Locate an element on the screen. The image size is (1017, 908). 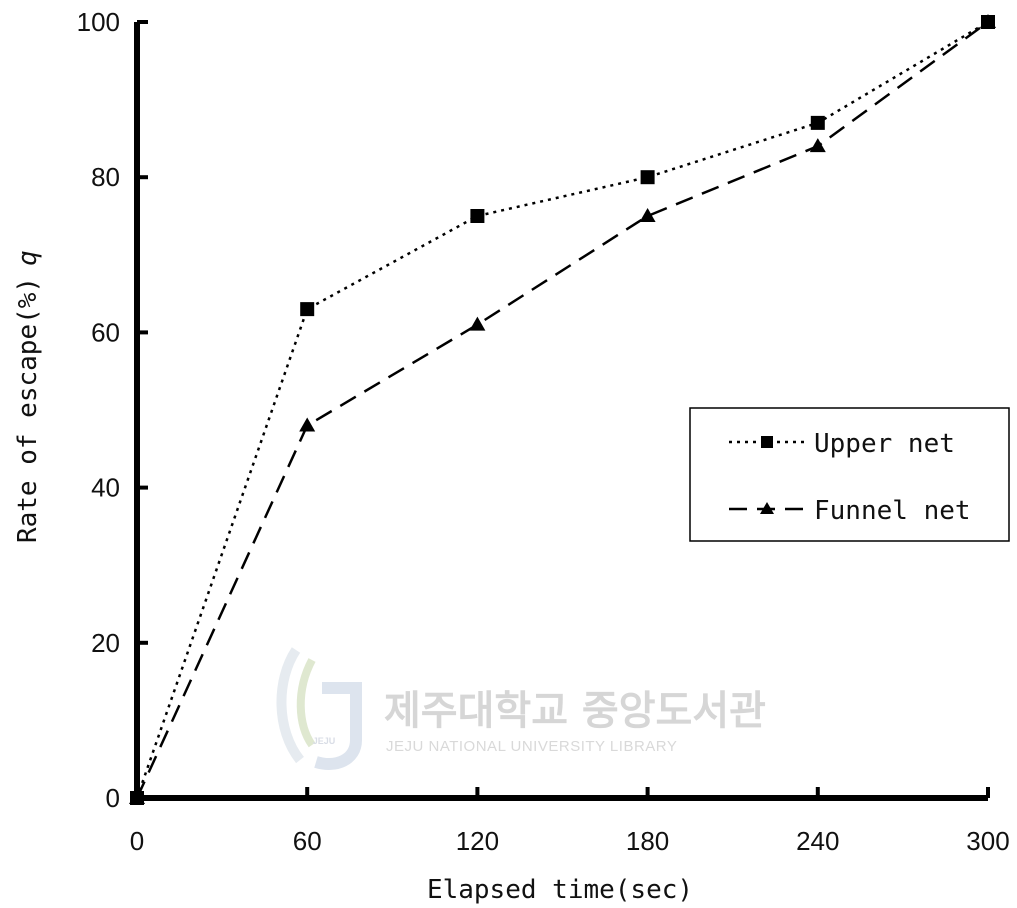
legend-entry-funnel-net: Funnel net is located at coordinates (850, 511).